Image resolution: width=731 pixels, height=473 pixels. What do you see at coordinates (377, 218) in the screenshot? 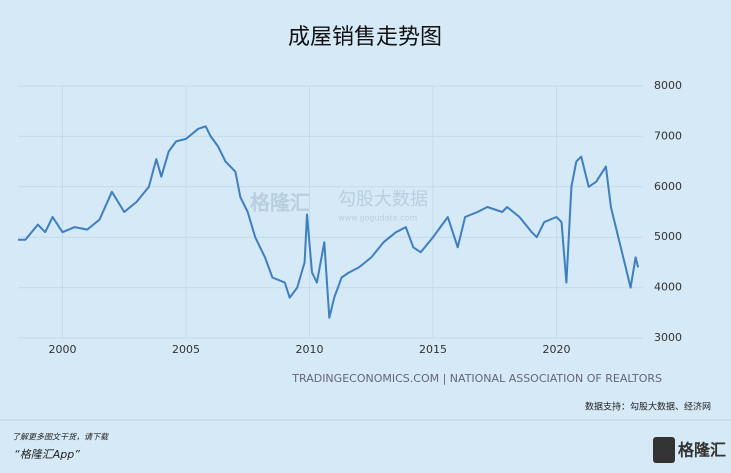
I see `watermark: www.gogudata.com` at bounding box center [377, 218].